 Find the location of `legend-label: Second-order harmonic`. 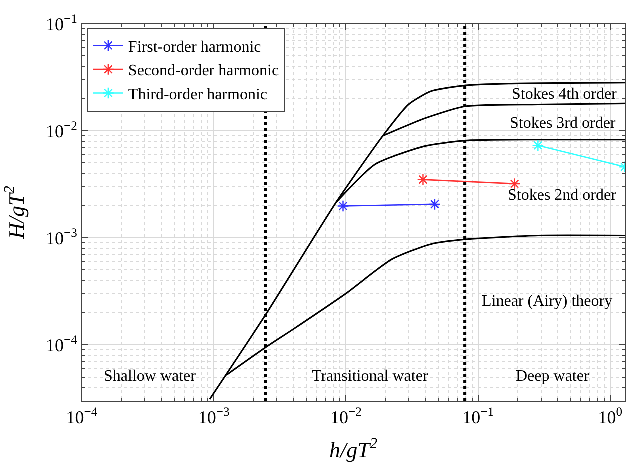

legend-label: Second-order harmonic is located at coordinates (204, 71).